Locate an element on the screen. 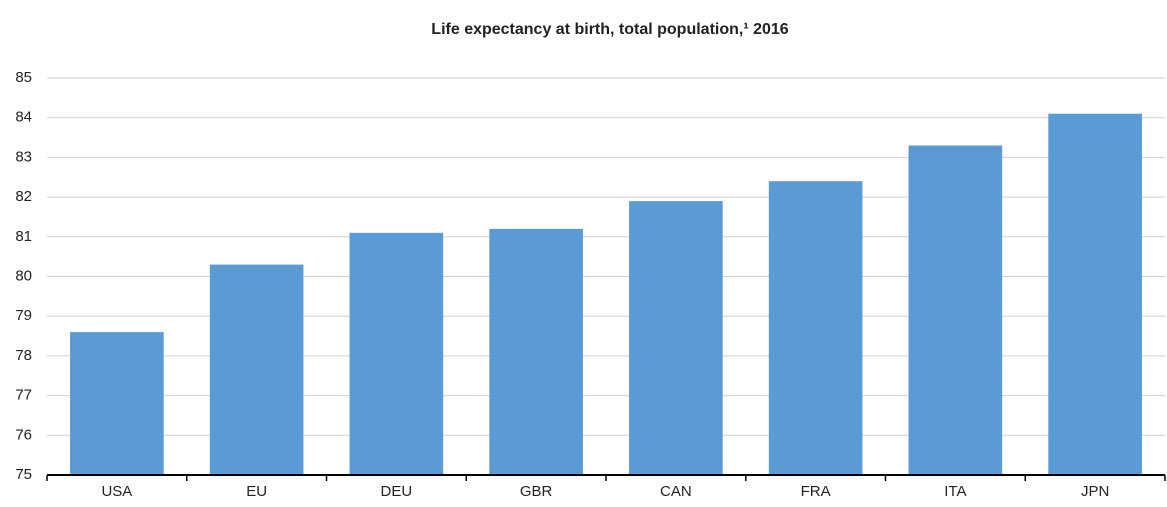 The width and height of the screenshot is (1167, 507). x-tick-label: CAN is located at coordinates (676, 491).